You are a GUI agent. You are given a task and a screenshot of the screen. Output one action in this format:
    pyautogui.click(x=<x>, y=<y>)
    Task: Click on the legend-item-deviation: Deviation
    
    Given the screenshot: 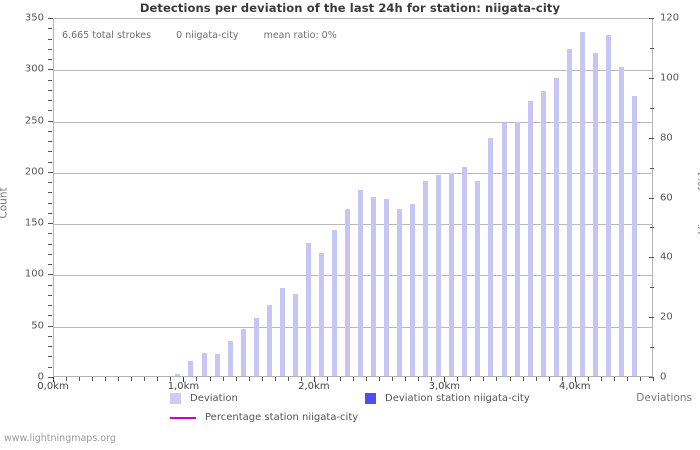 What is the action you would take?
    pyautogui.click(x=204, y=398)
    